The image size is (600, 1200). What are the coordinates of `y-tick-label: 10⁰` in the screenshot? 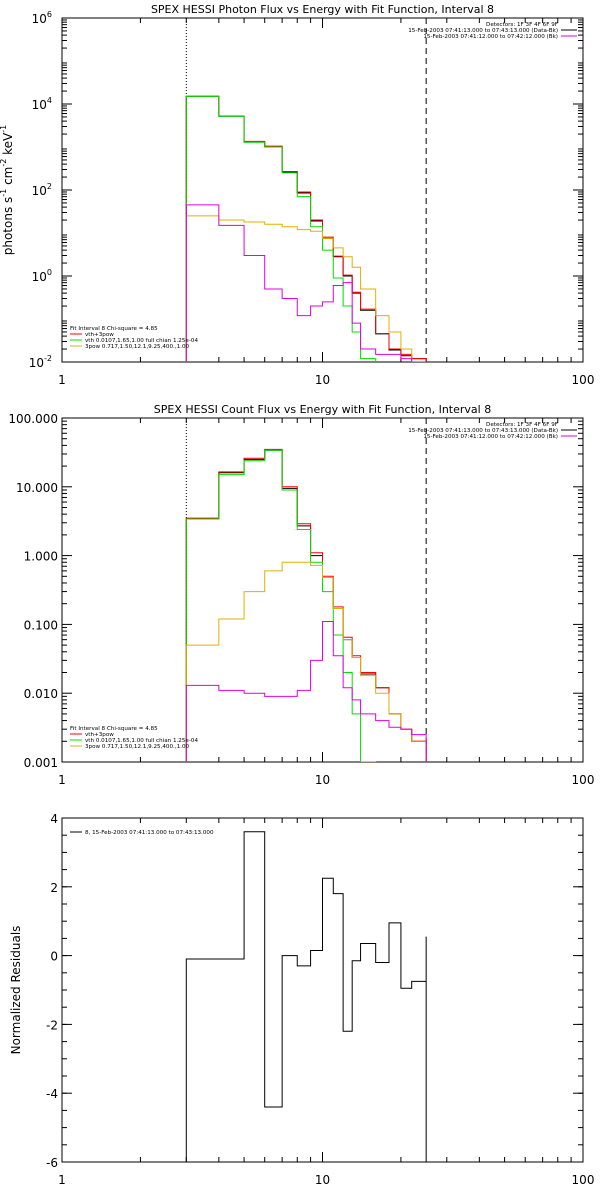 It's located at (42, 276).